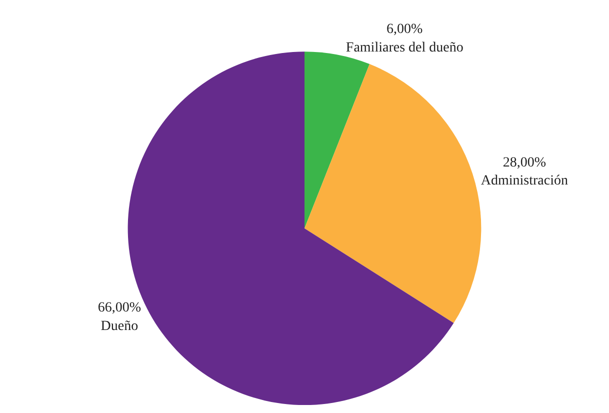 The height and width of the screenshot is (413, 609). What do you see at coordinates (524, 181) in the screenshot?
I see `slice-label: Administración` at bounding box center [524, 181].